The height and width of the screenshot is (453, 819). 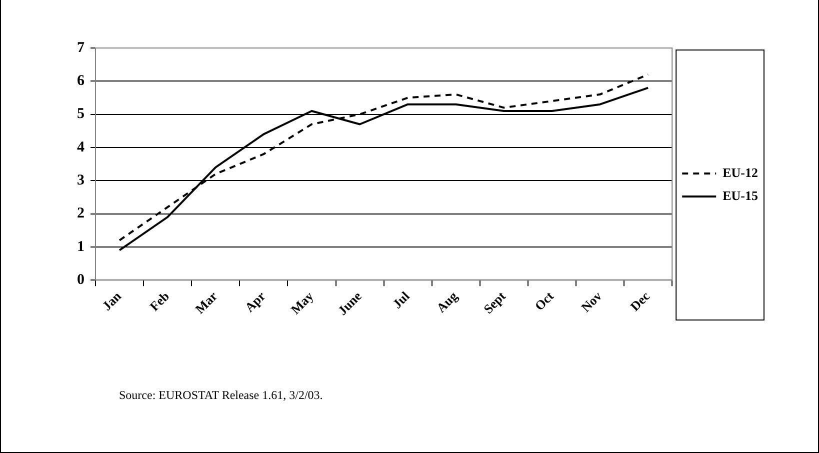 What do you see at coordinates (740, 172) in the screenshot?
I see `legend-label: EU-12` at bounding box center [740, 172].